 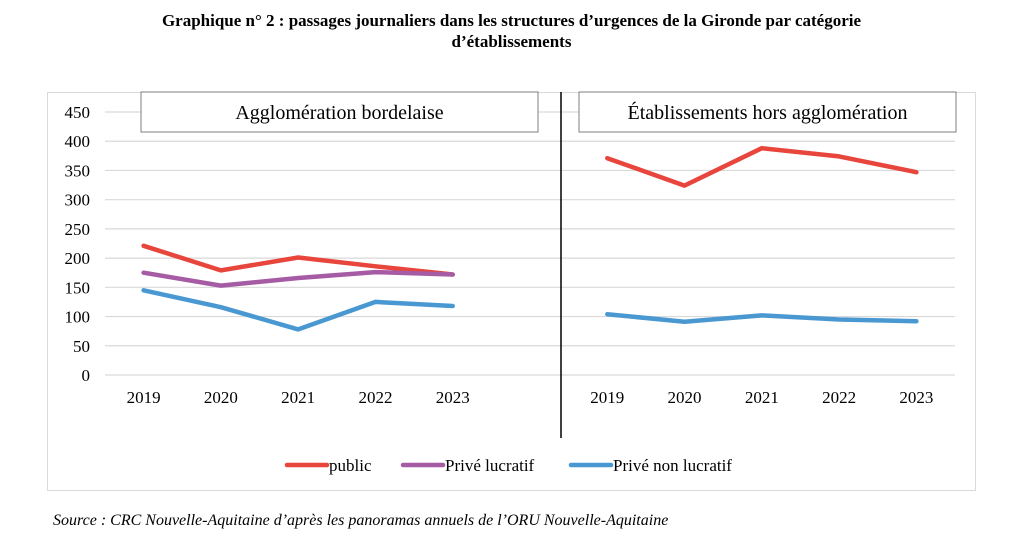 I want to click on y-axis-ticks: 0 50 100 150 200 250 300 350 400 450, so click(x=78, y=244).